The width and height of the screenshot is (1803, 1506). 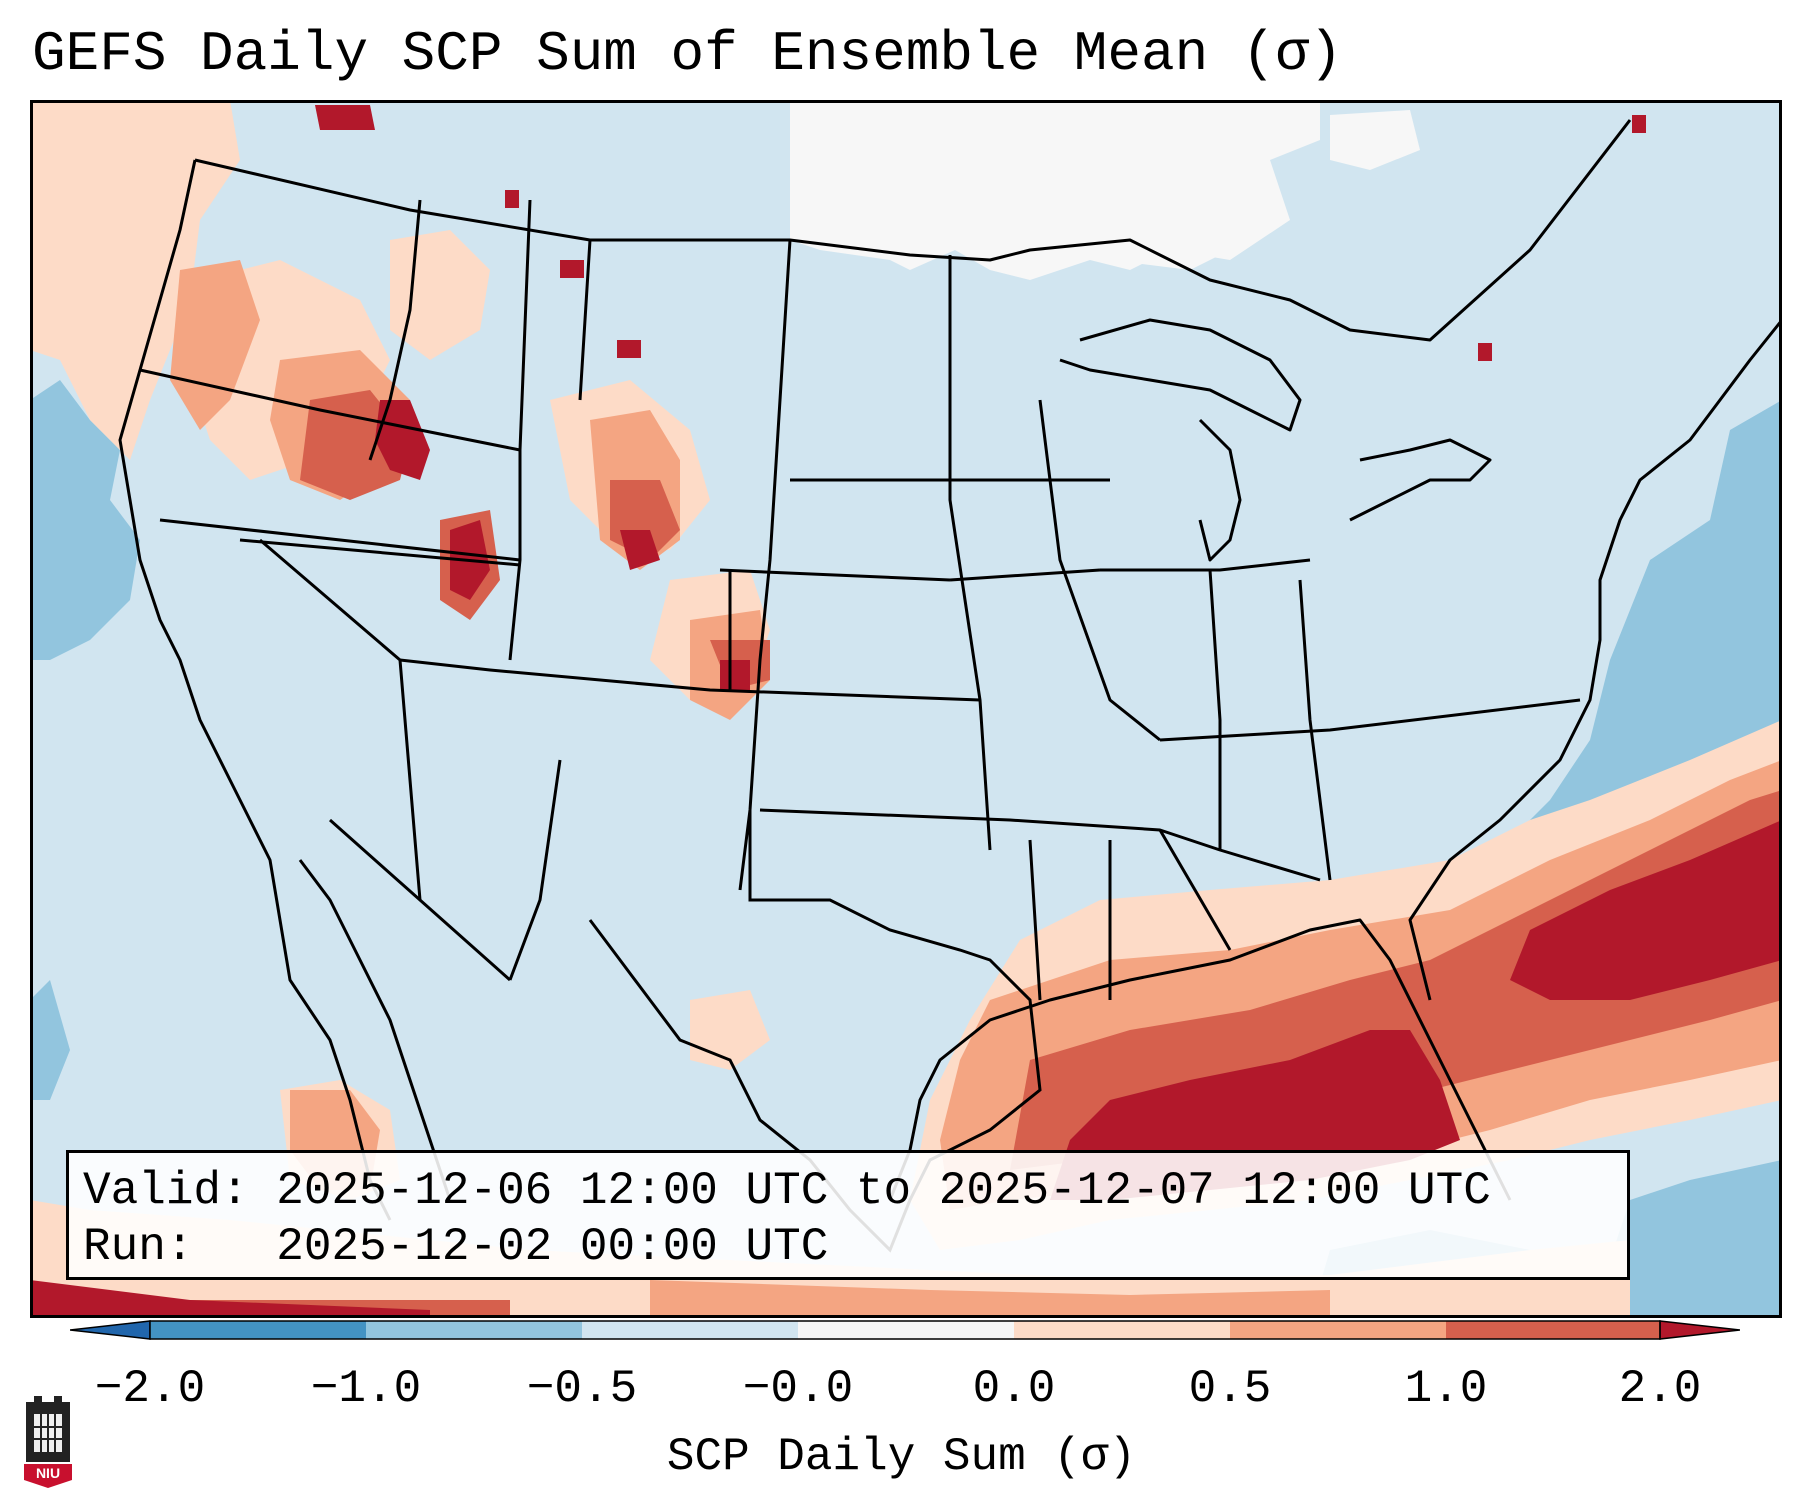 What do you see at coordinates (456, 1247) in the screenshot?
I see `run-time-text: Run: 2025-12-02 00:00 UTC` at bounding box center [456, 1247].